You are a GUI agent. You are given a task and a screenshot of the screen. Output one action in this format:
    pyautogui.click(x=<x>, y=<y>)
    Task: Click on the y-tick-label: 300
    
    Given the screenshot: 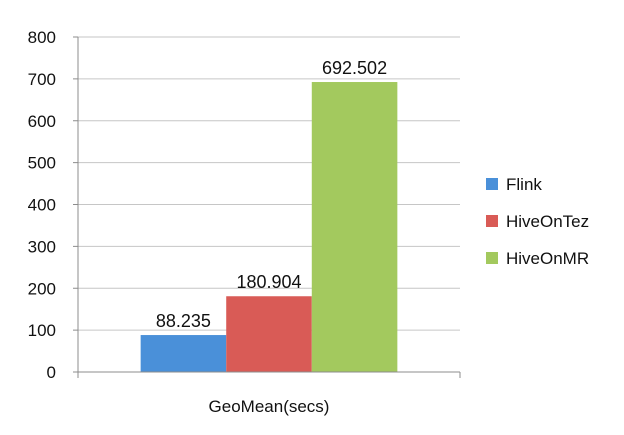 What is the action you would take?
    pyautogui.click(x=42, y=246)
    